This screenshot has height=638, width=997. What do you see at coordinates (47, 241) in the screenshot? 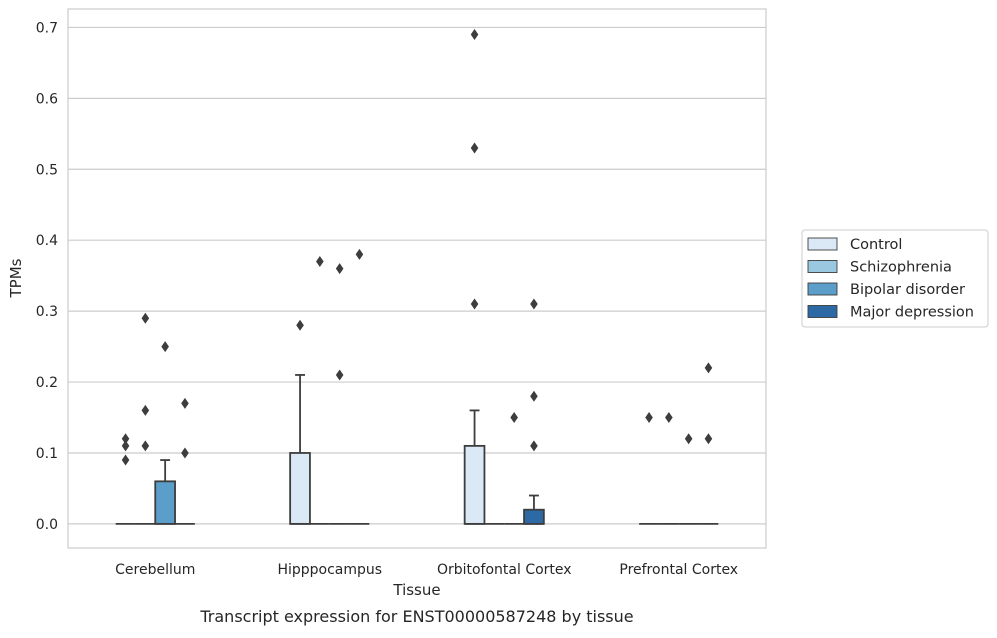
I see `y-tick-label: 0.4` at bounding box center [47, 241].